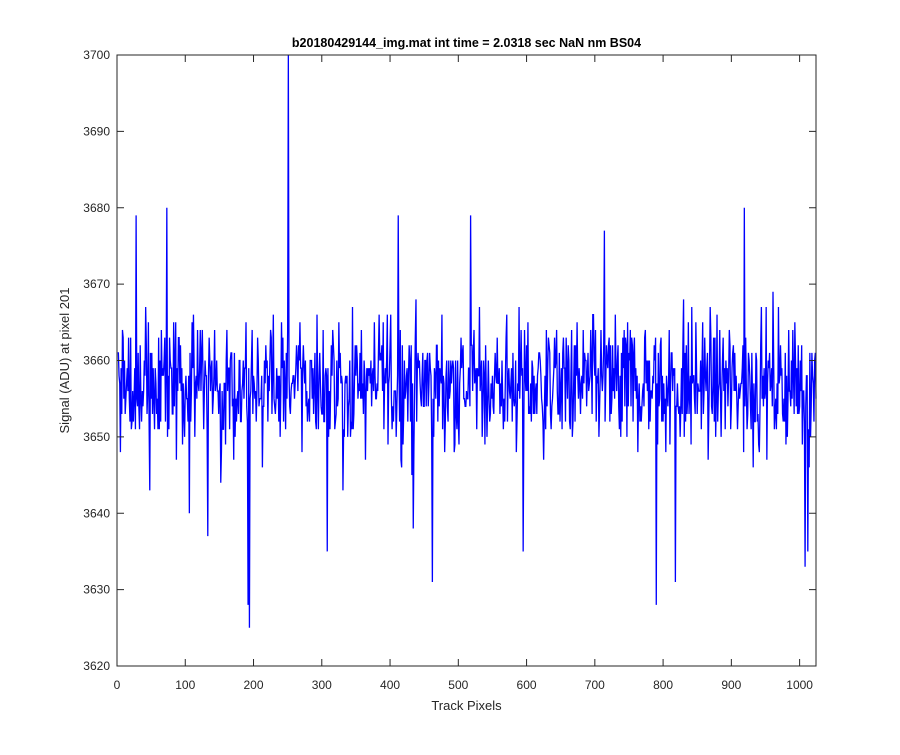 This screenshot has width=900, height=755. Describe the element at coordinates (96, 513) in the screenshot. I see `y-tick-label: 3640` at that location.